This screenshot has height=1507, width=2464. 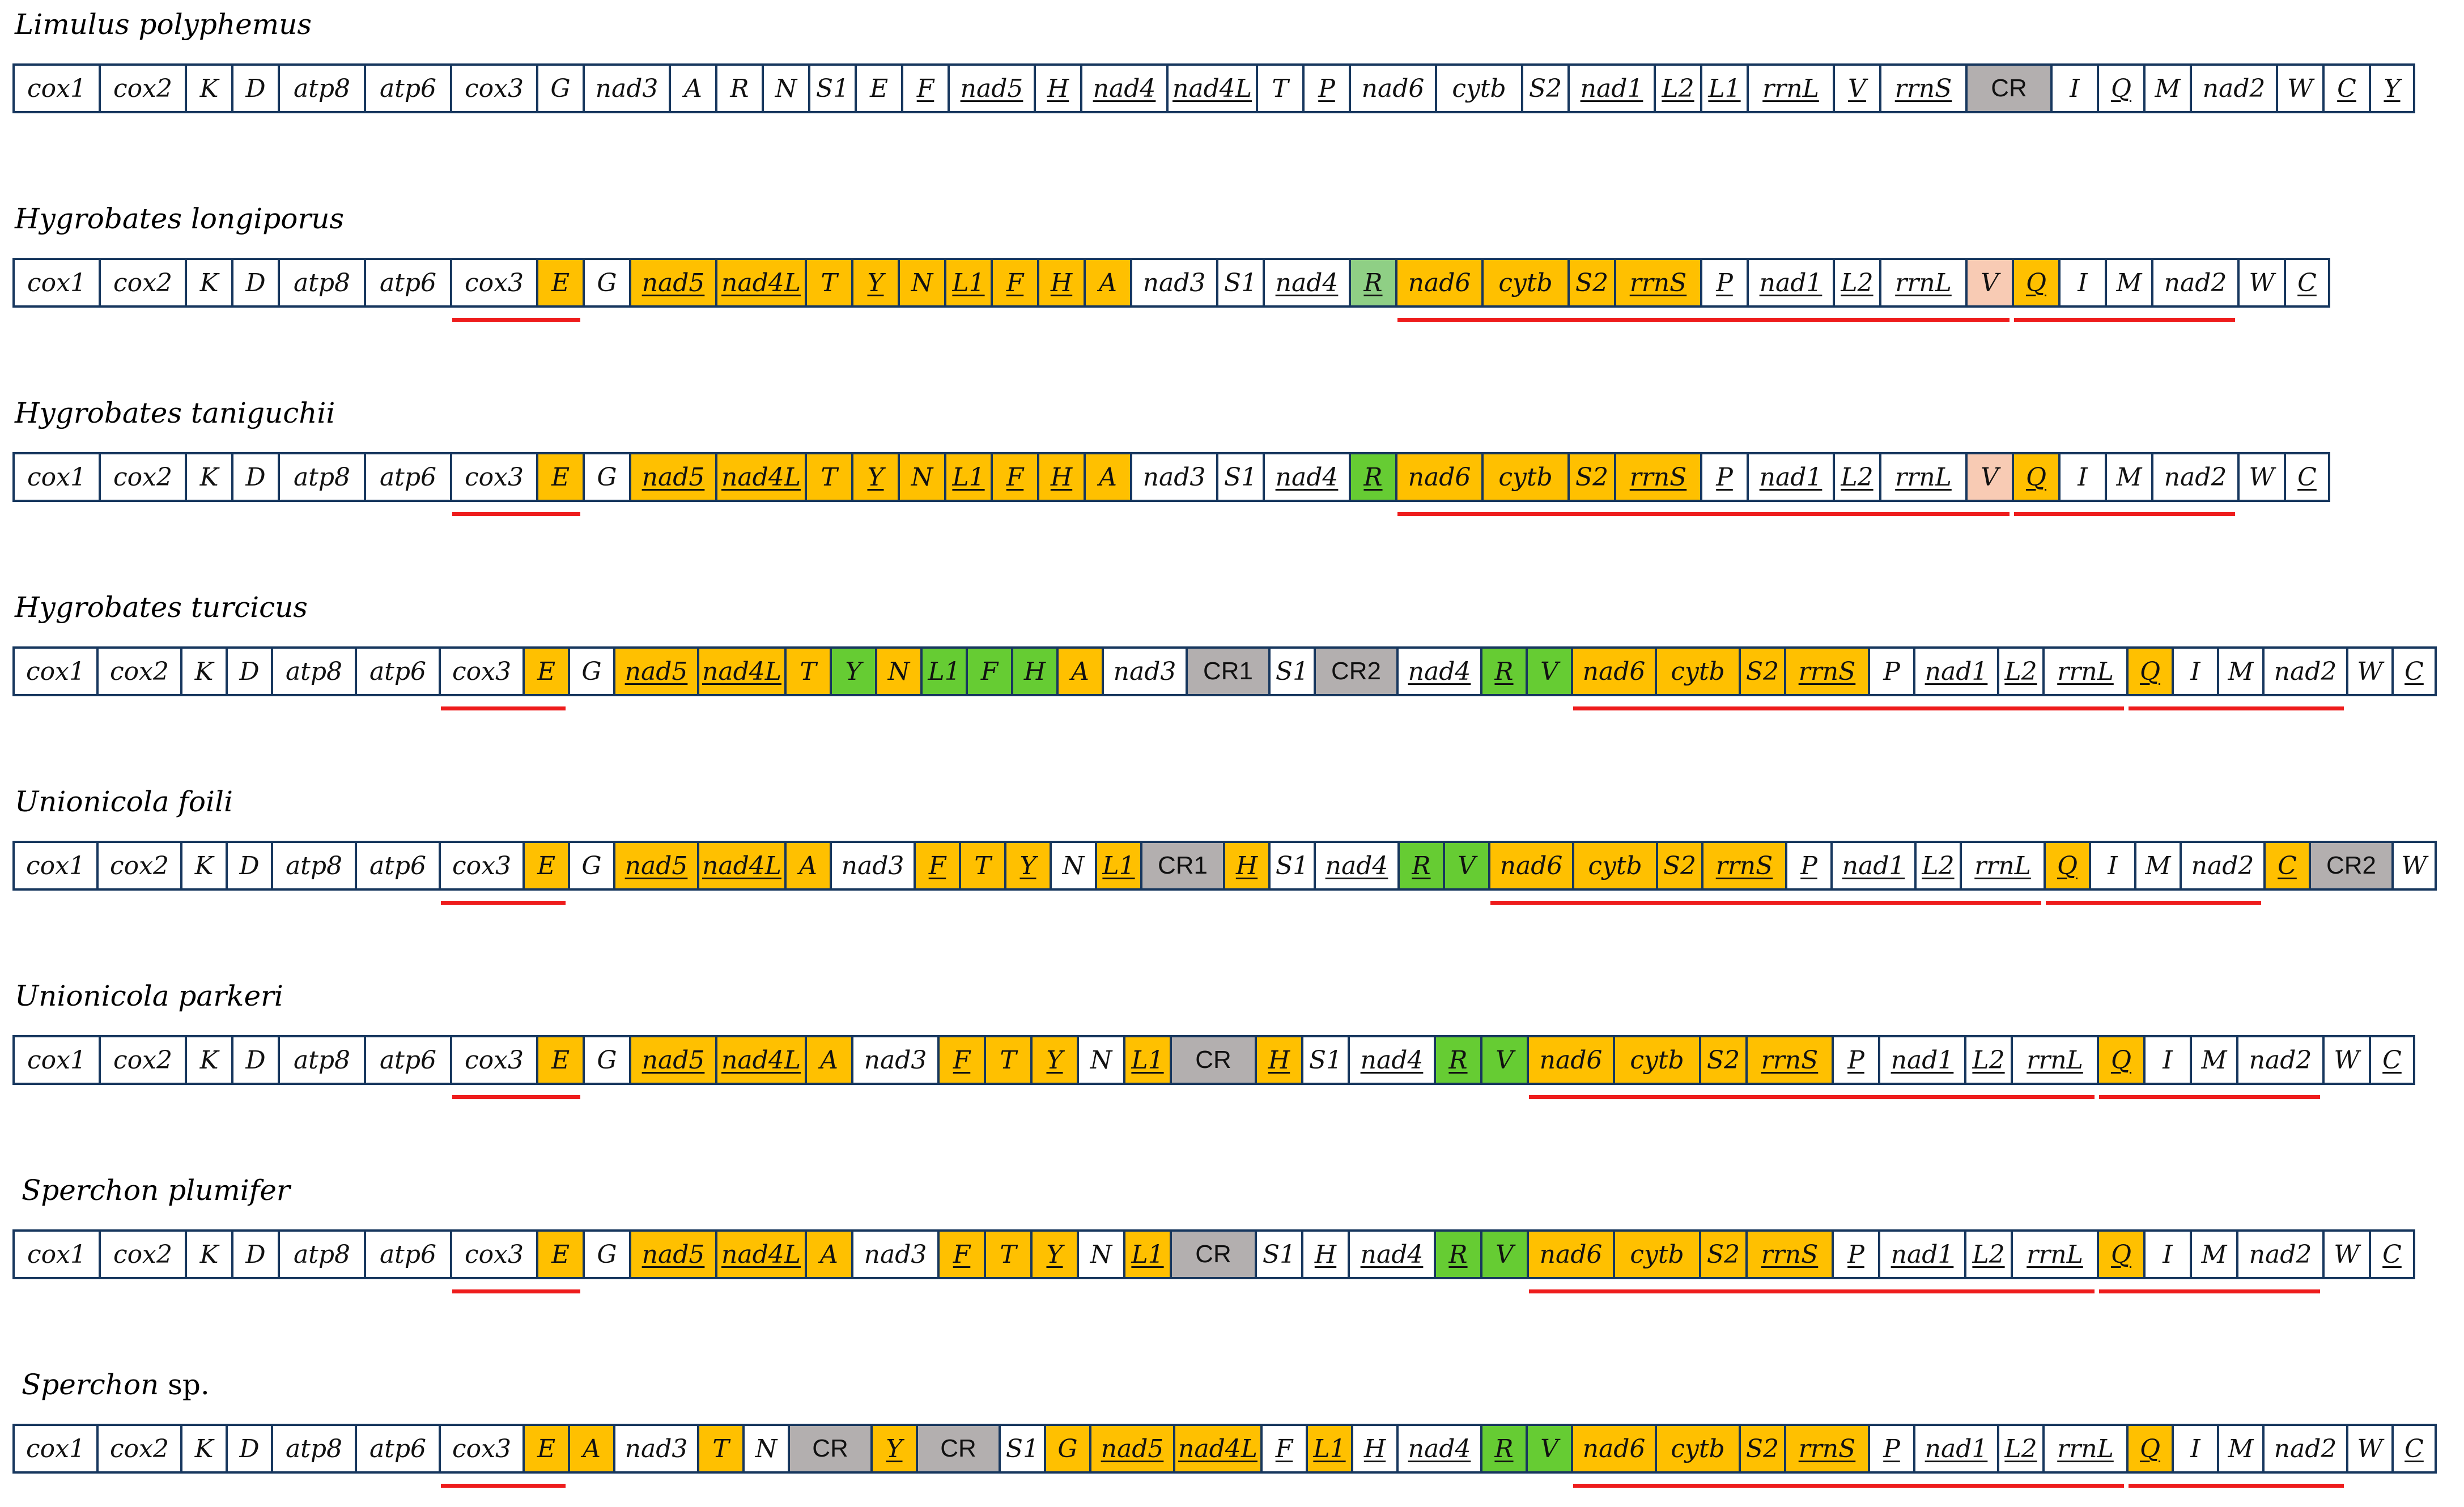 What do you see at coordinates (761, 1060) in the screenshot?
I see `gene-label: nad4L` at bounding box center [761, 1060].